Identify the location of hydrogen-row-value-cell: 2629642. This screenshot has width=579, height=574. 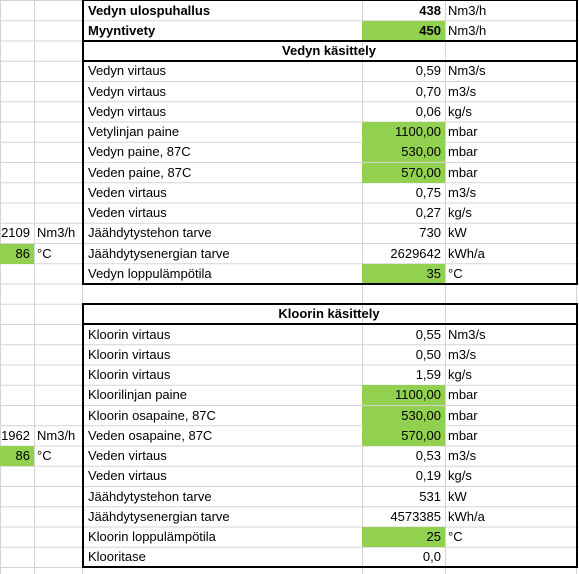
(415, 253).